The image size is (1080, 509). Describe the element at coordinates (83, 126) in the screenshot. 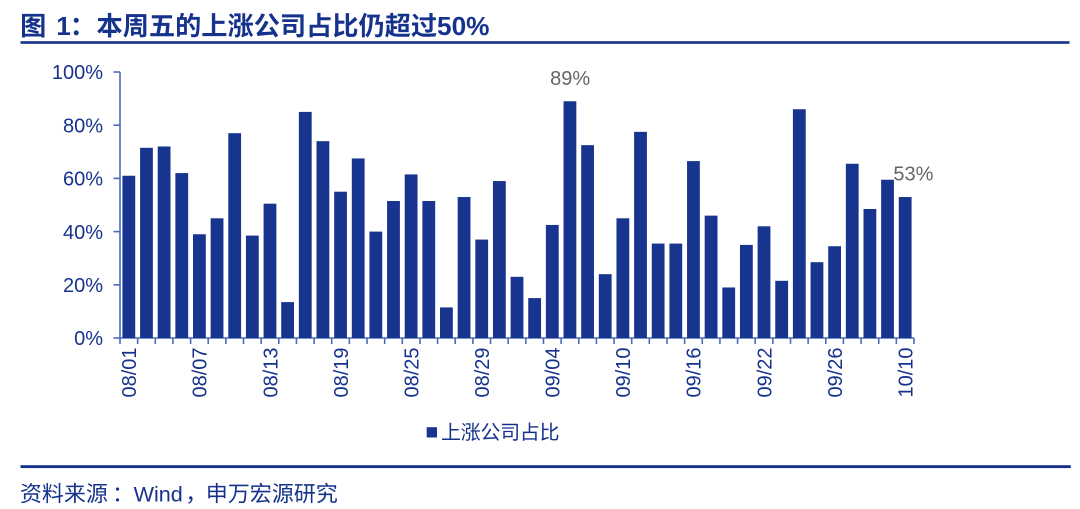

I see `svg-text: 80%` at that location.